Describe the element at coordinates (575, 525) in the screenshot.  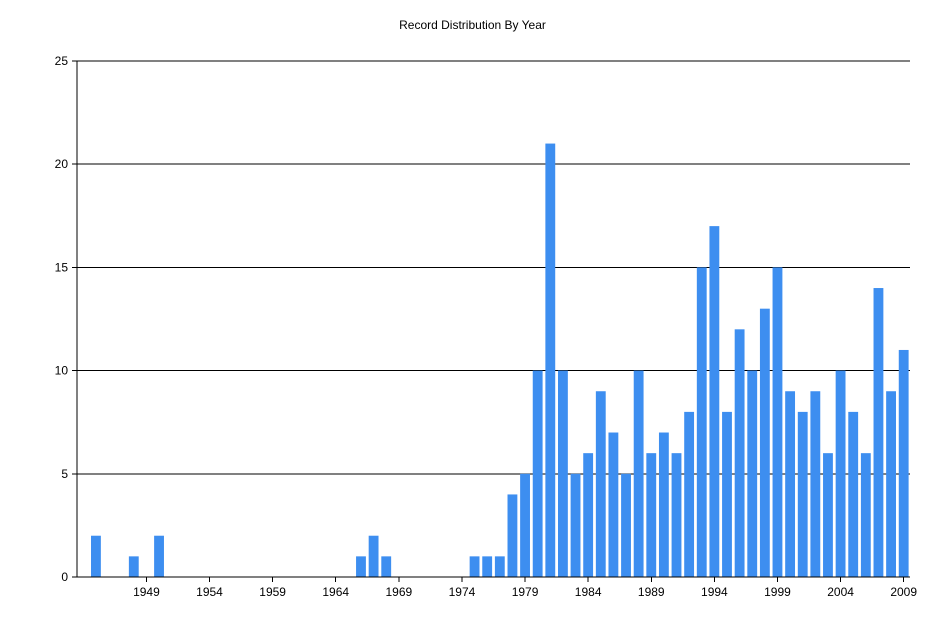
I see `bar-1983` at that location.